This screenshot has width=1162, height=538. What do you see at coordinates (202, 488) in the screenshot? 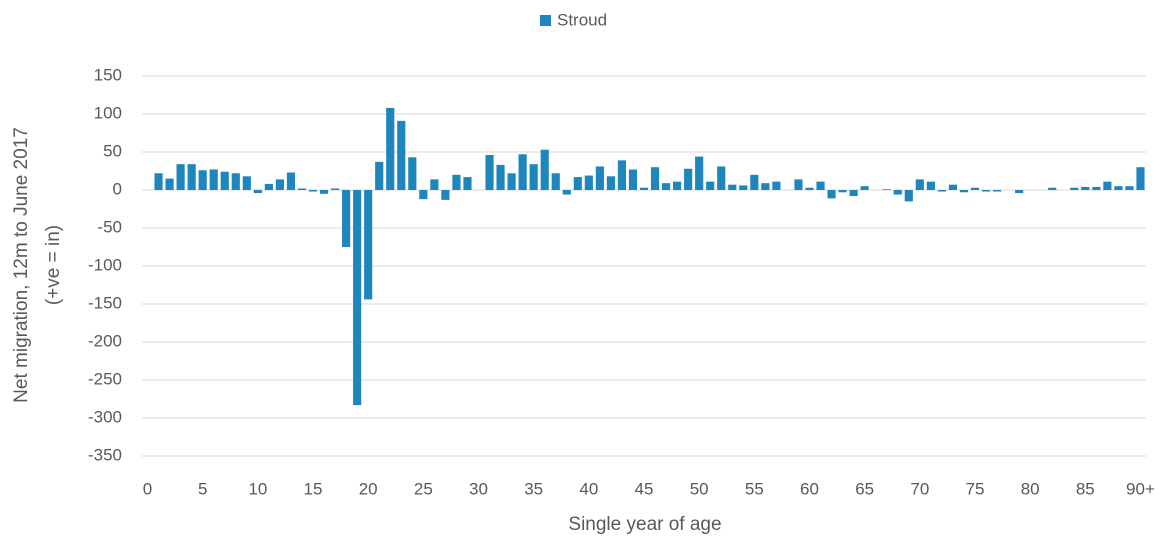
I see `x-tick-label: 5` at bounding box center [202, 488].